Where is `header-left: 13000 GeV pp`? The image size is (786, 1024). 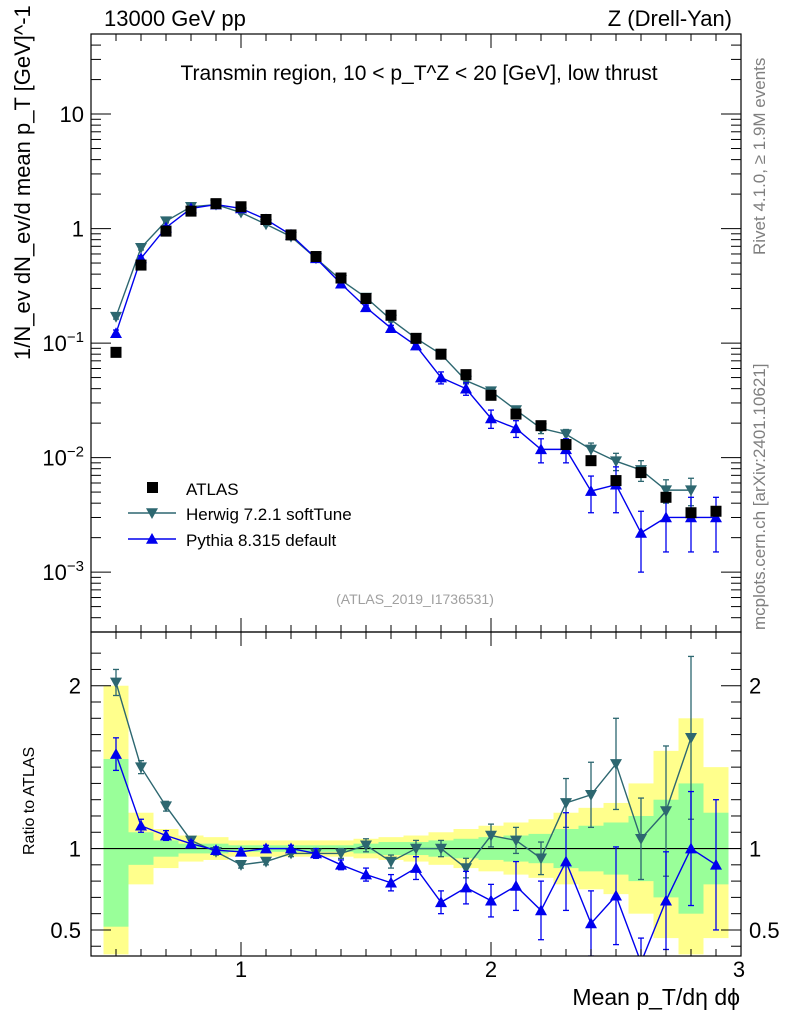 header-left: 13000 GeV pp is located at coordinates (175, 18).